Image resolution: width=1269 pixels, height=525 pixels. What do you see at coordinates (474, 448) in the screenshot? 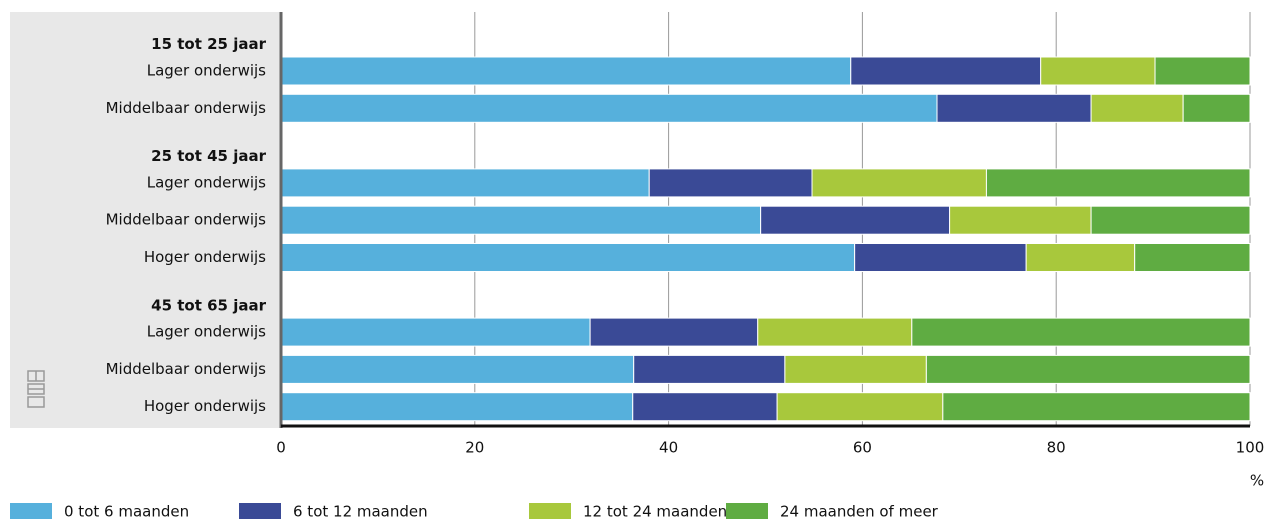
I see `x-tick-label: 20` at bounding box center [474, 448].